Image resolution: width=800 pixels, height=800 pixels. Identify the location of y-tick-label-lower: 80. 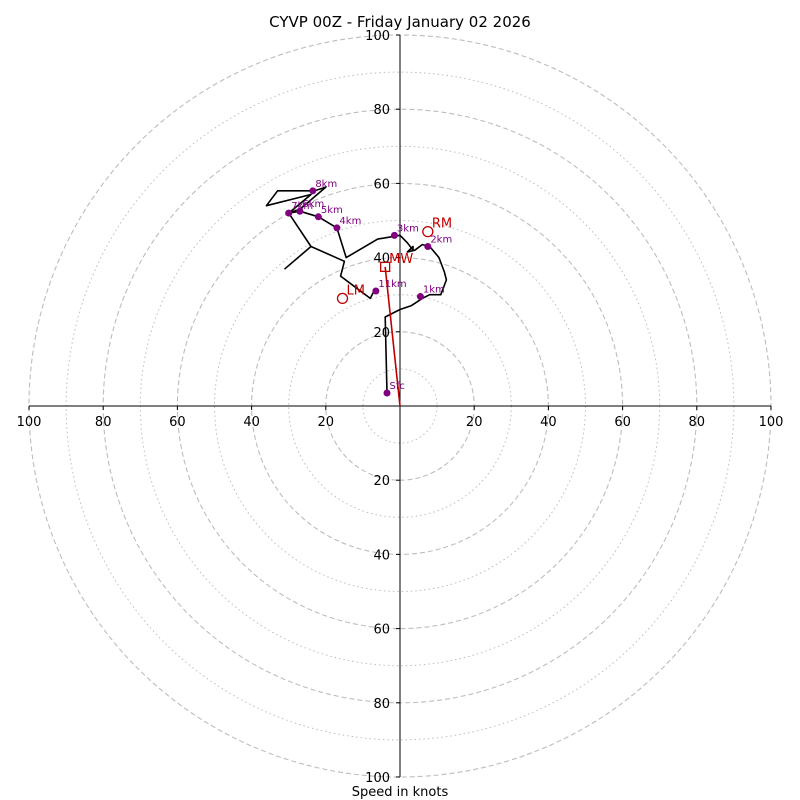
(381, 704).